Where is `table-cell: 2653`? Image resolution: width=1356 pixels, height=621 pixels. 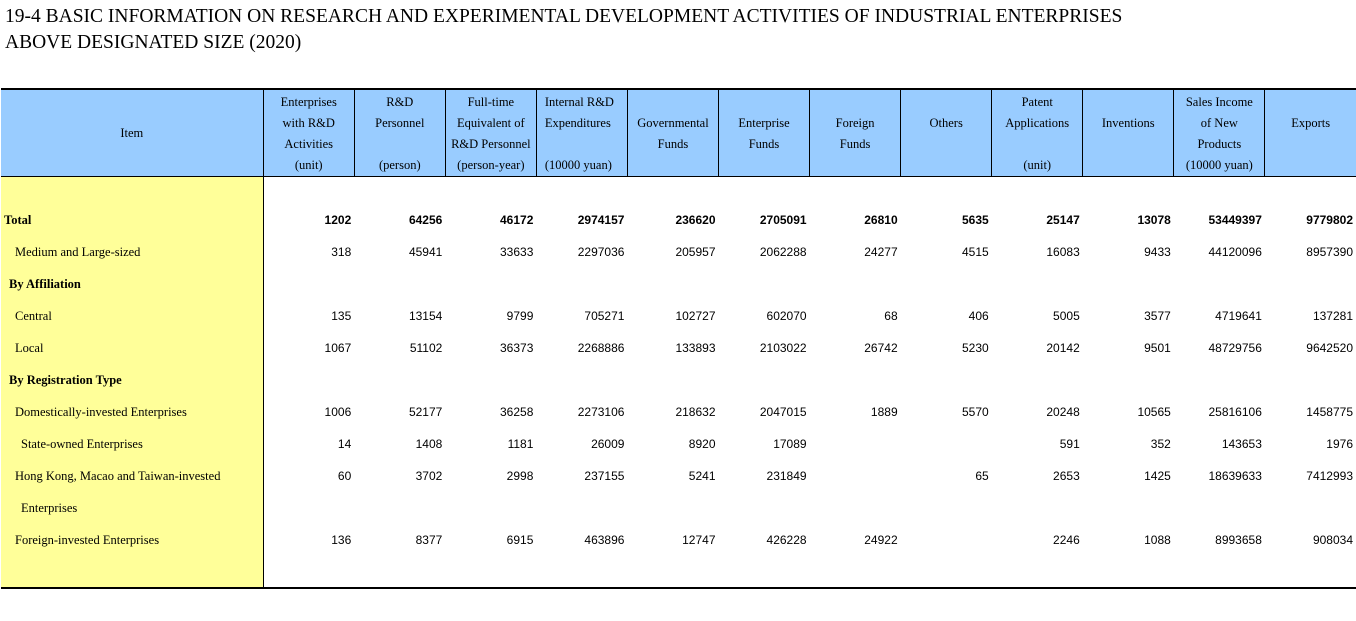 table-cell: 2653 is located at coordinates (1066, 476).